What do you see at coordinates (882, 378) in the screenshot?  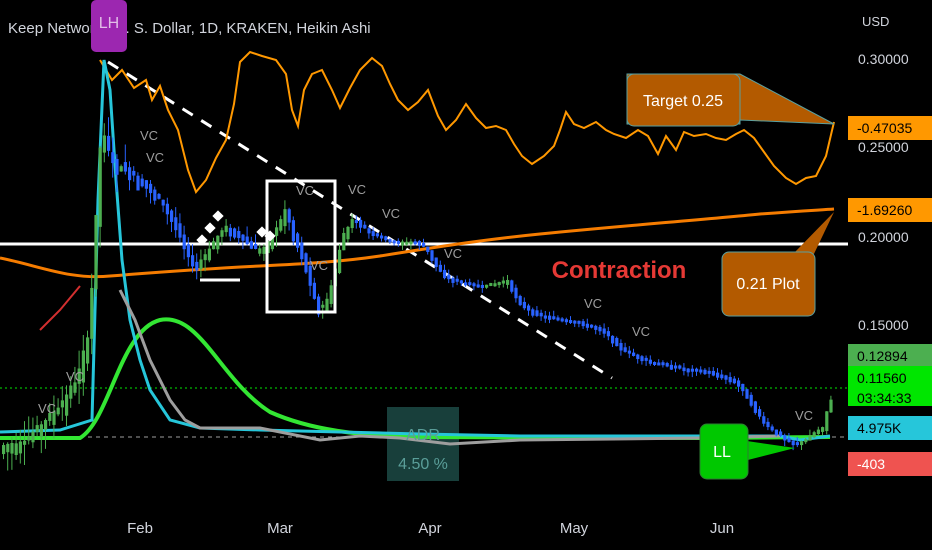 I see `svg-text: 0.11560` at bounding box center [882, 378].